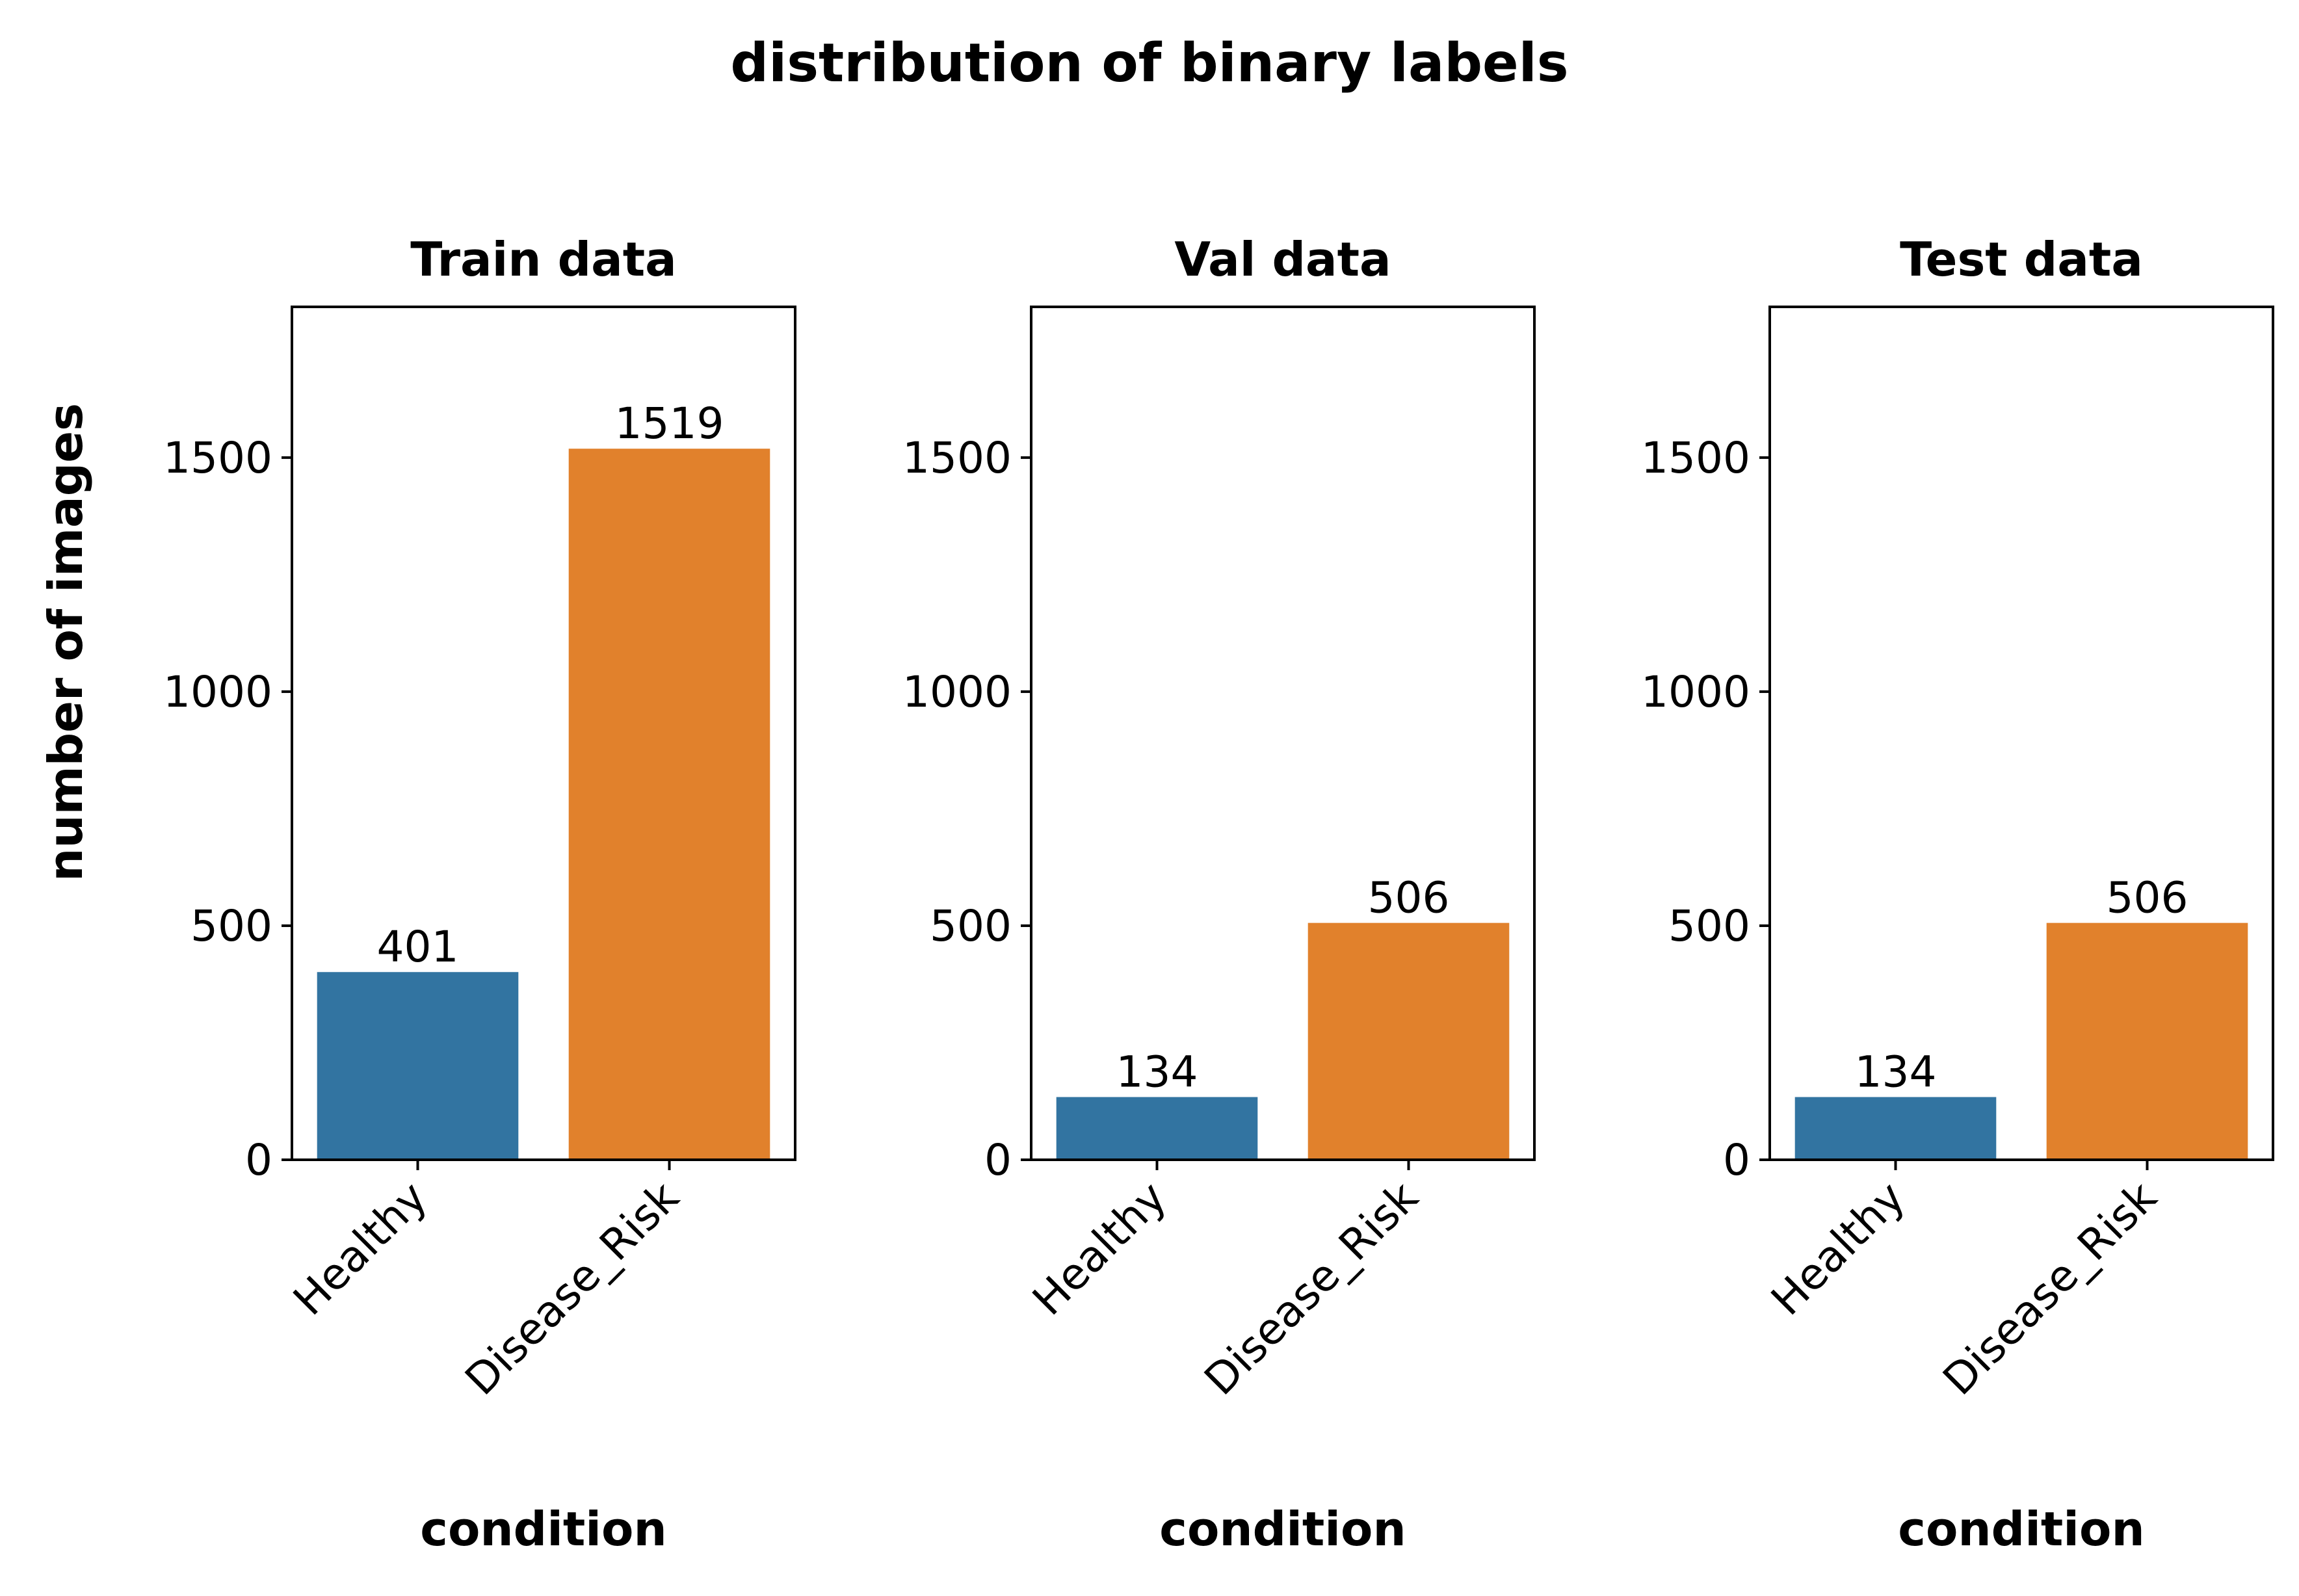  I want to click on panel-title: Val data, so click(1282, 259).